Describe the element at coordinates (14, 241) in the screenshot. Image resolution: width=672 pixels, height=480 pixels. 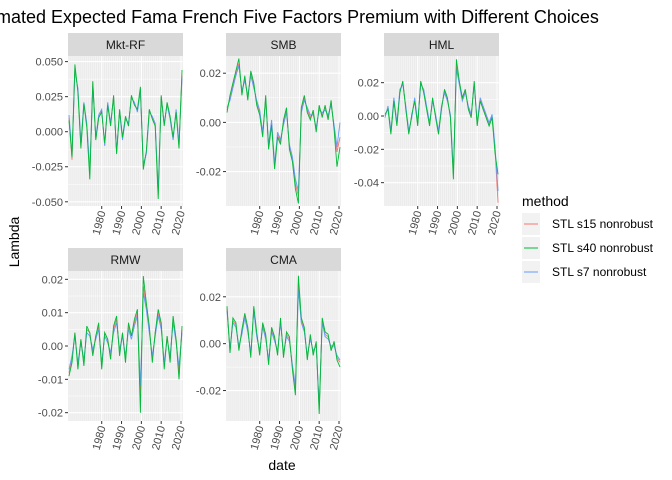
I see `y-axis-label: Lambda` at that location.